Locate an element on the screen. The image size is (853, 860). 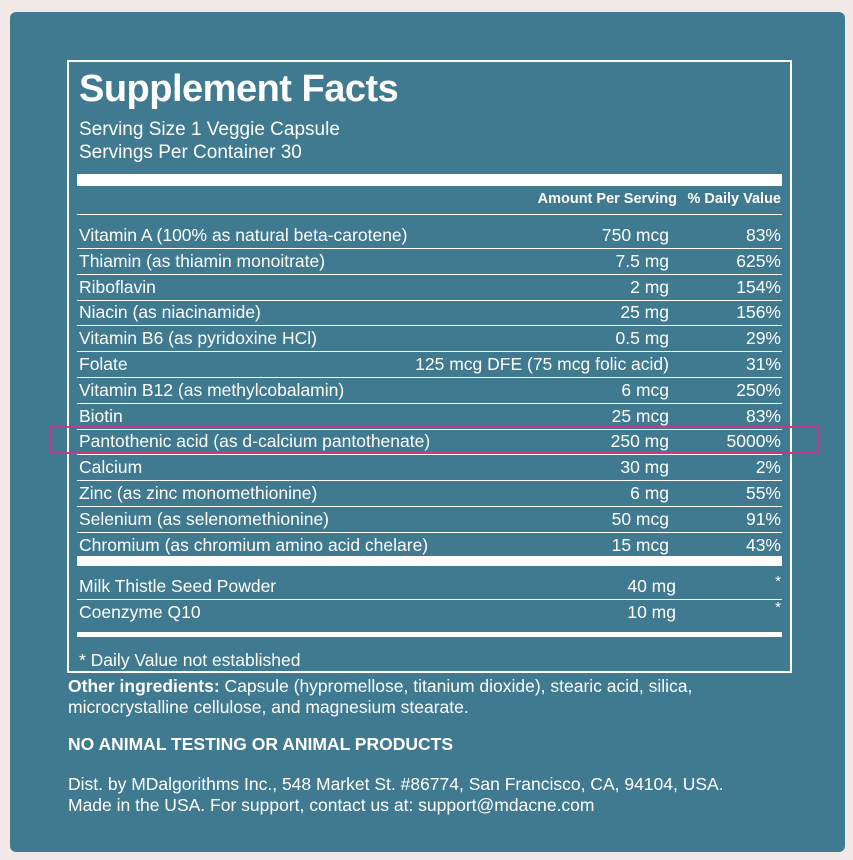
footer-divider is located at coordinates (429, 634).